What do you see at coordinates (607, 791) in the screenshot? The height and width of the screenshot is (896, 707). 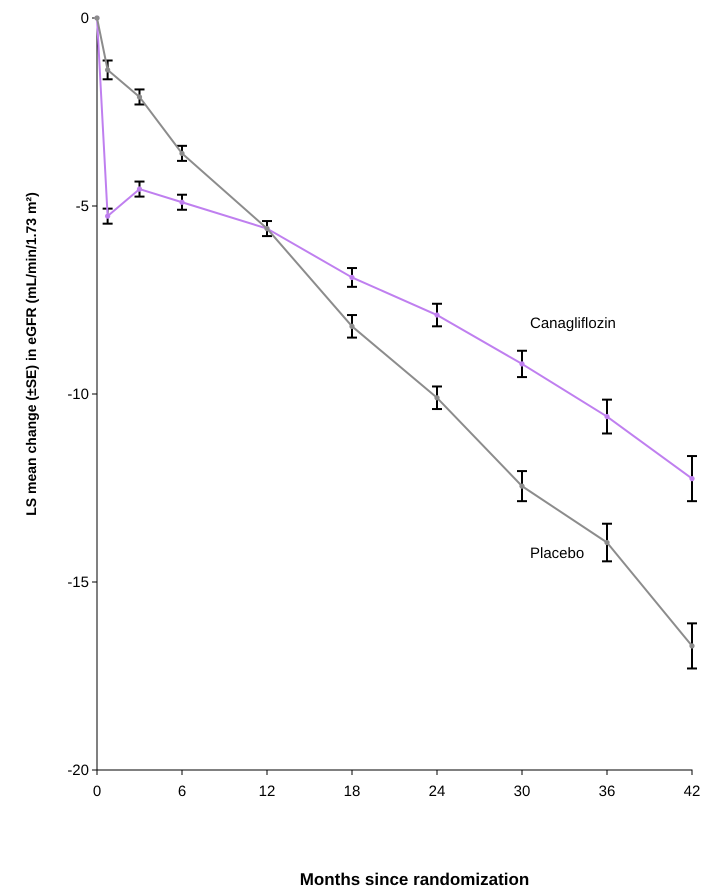 I see `x-tick-label: 36` at bounding box center [607, 791].